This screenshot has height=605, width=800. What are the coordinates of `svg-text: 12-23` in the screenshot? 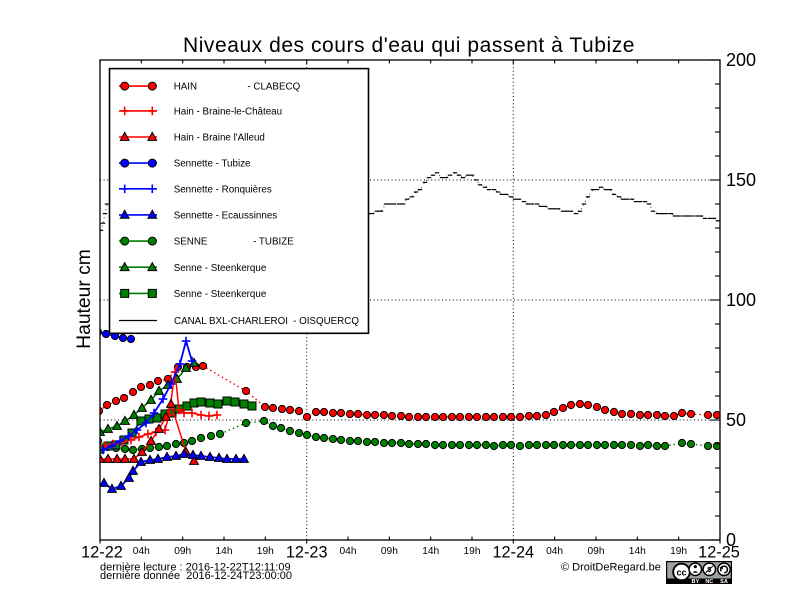 It's located at (307, 553).